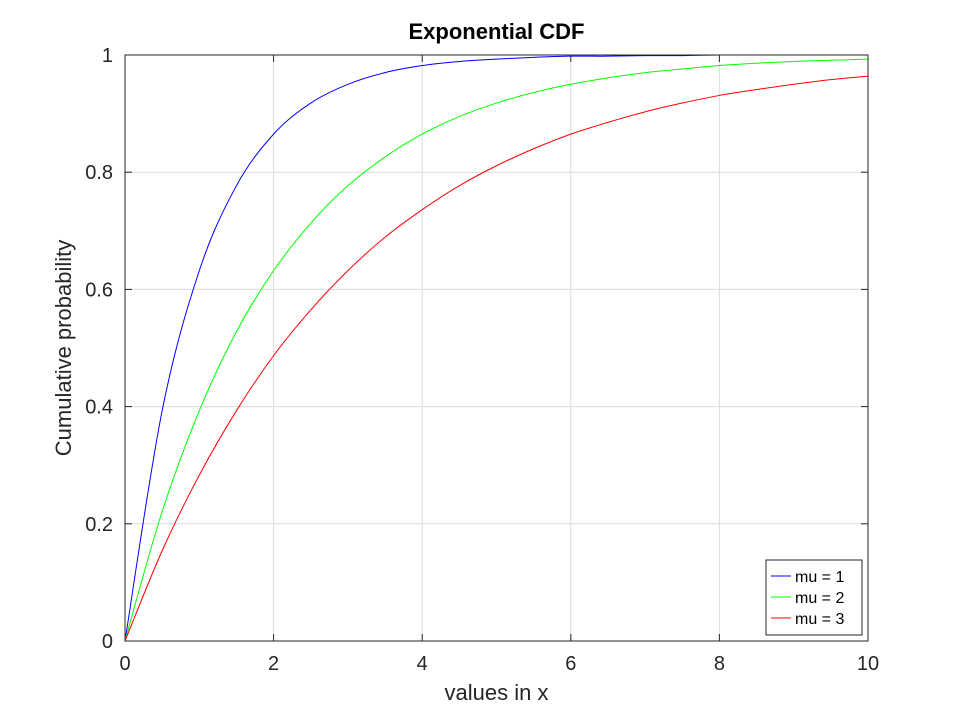 The height and width of the screenshot is (720, 960). I want to click on y-tick-label: 0.2, so click(99, 525).